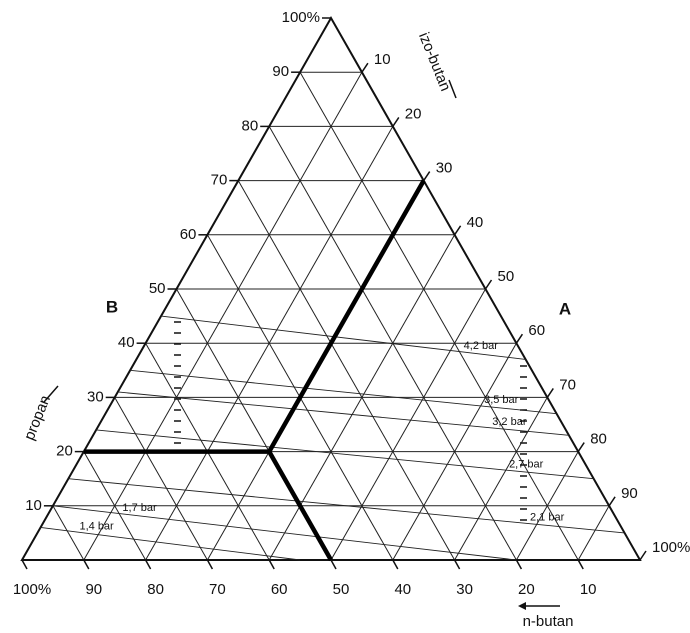 Image resolution: width=690 pixels, height=633 pixels. What do you see at coordinates (279, 589) in the screenshot?
I see `bottom-tick-label: 60` at bounding box center [279, 589].